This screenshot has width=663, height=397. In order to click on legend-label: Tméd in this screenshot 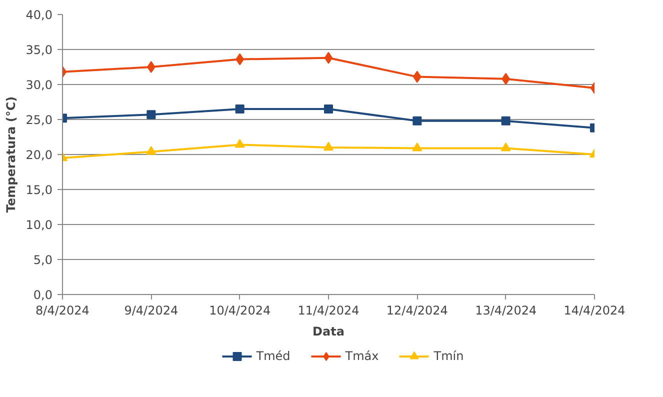, I will do `click(273, 356)`.